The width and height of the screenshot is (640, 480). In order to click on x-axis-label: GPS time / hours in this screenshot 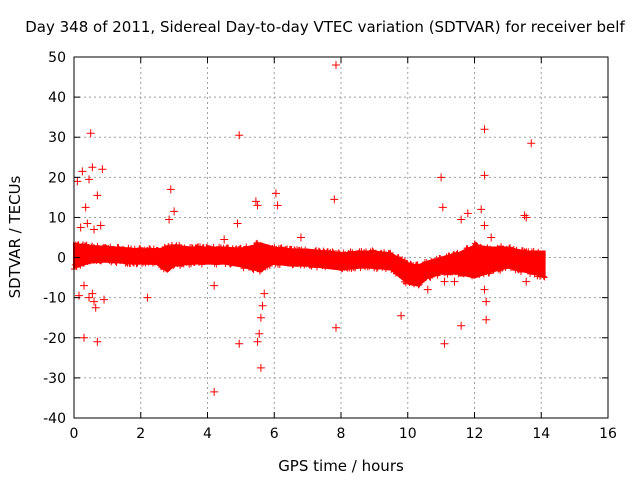, I will do `click(341, 466)`.